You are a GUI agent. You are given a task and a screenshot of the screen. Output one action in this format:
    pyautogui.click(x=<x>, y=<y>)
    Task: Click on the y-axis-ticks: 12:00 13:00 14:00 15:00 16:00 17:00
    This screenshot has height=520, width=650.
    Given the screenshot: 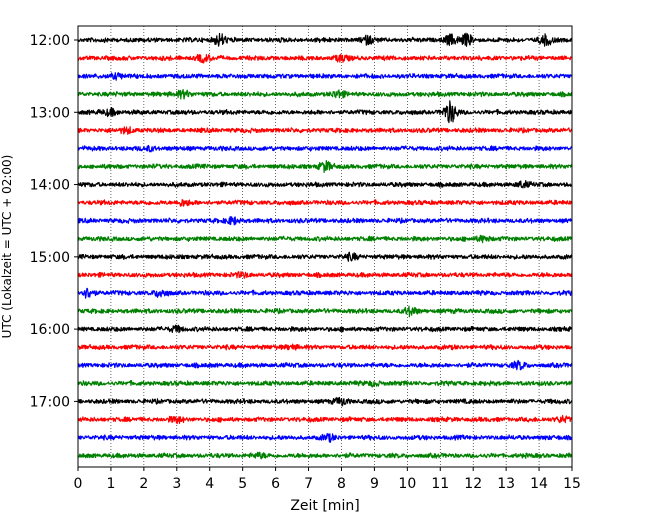 What is the action you would take?
    pyautogui.click(x=54, y=221)
    